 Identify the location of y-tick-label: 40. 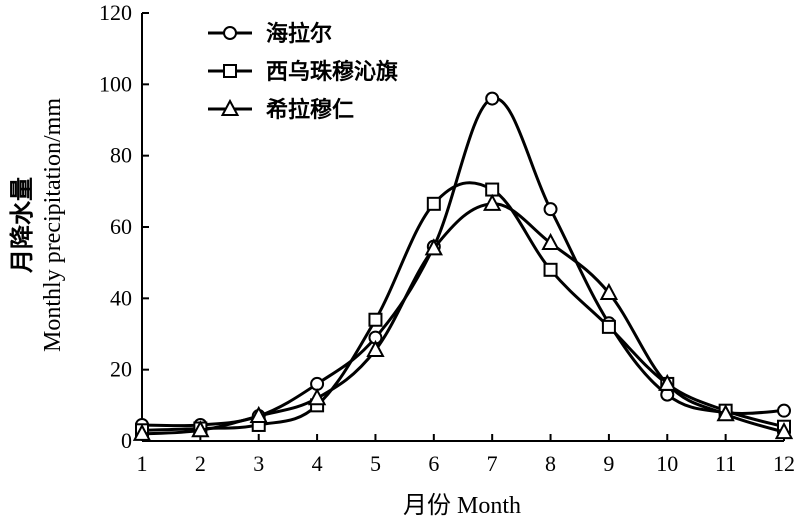
(121, 297).